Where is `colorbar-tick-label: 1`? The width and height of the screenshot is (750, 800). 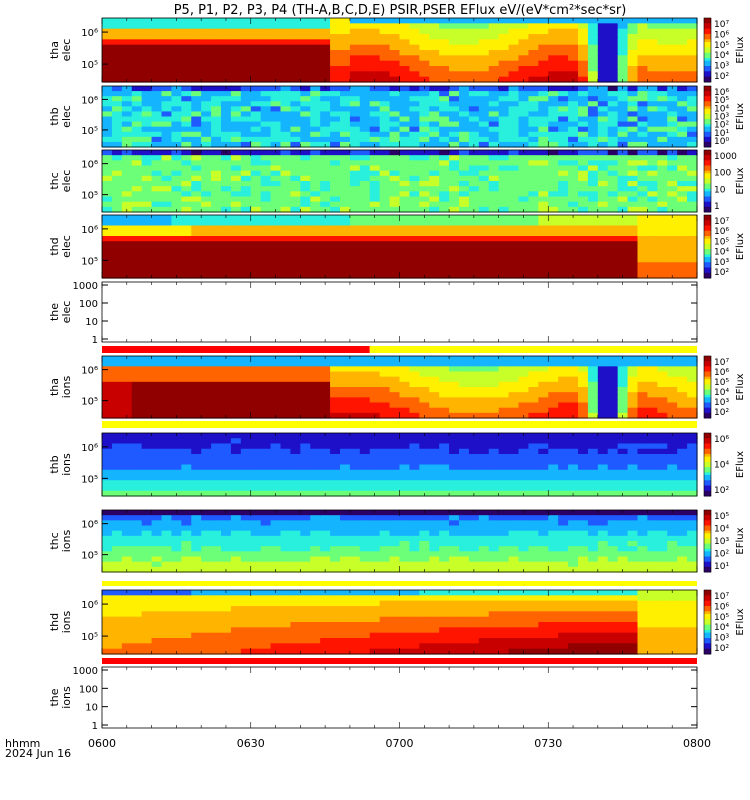
colorbar-tick-label: 1 is located at coordinates (717, 207).